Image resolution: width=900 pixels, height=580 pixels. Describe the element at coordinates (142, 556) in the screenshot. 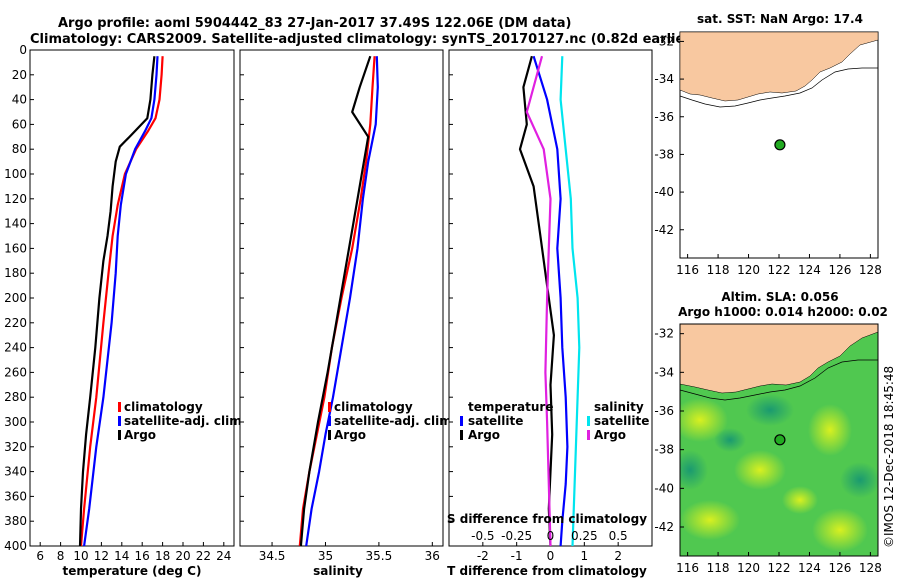

I see `x-tick-label: 16` at that location.